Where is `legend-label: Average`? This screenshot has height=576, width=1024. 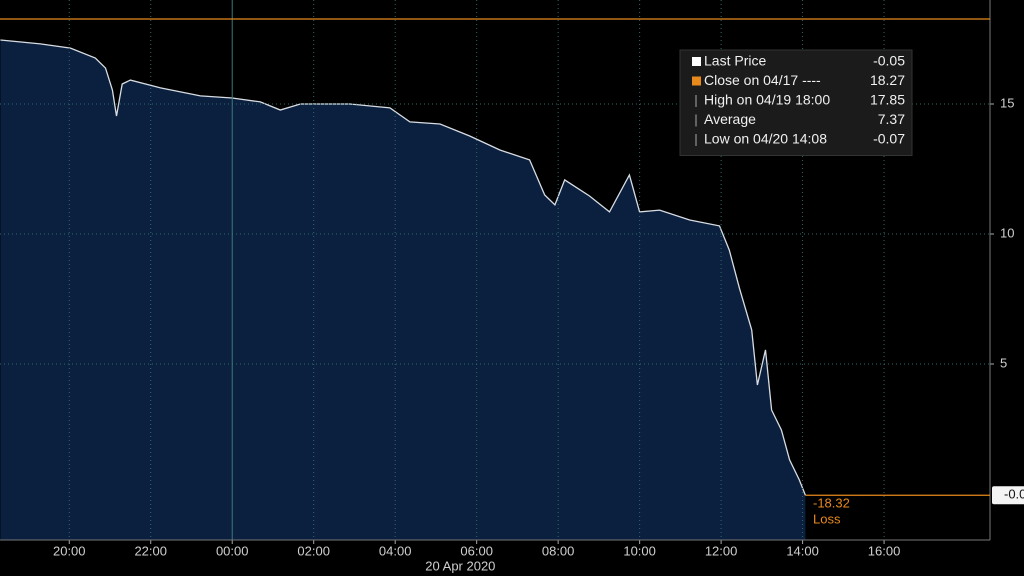 legend-label: Average is located at coordinates (730, 119).